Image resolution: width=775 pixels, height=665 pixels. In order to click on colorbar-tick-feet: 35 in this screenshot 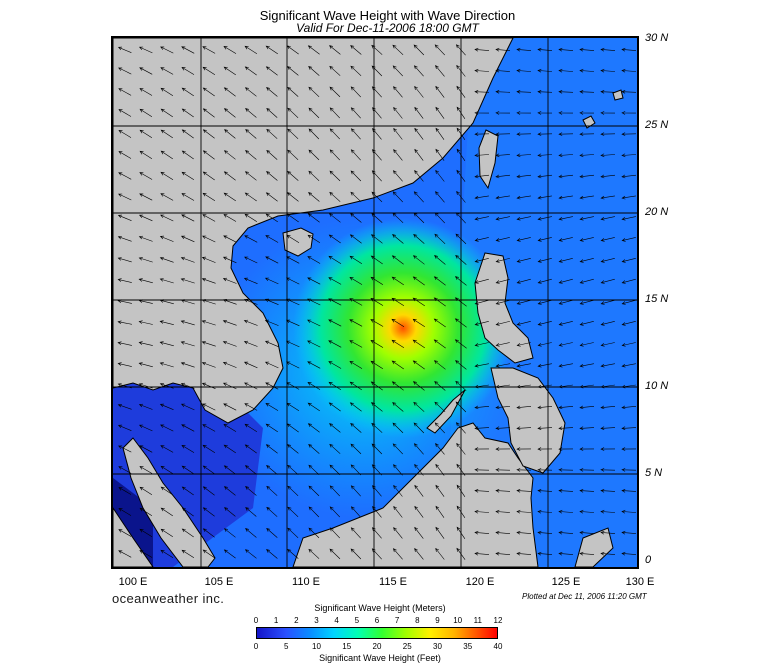, I will do `click(468, 646)`.